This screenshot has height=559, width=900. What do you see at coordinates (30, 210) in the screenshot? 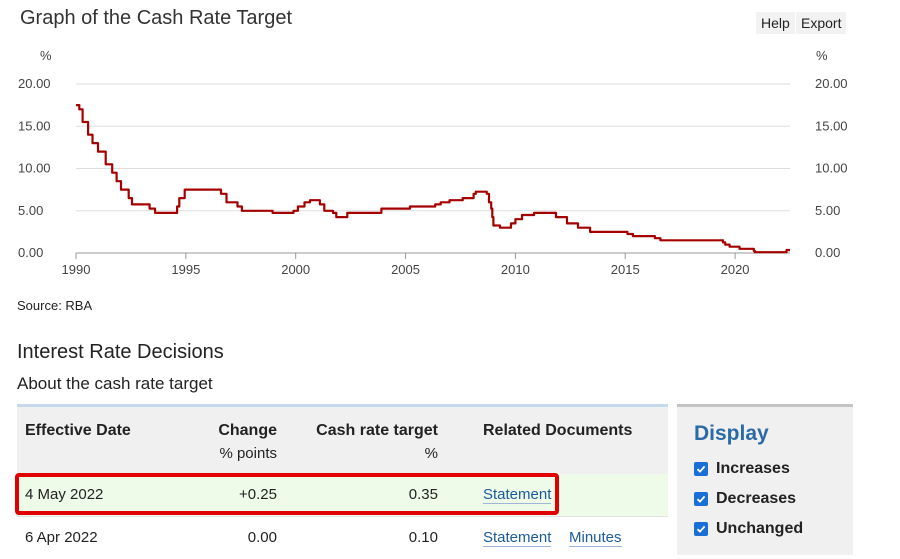
I see `y-tick-label-left: 5.00` at bounding box center [30, 210].